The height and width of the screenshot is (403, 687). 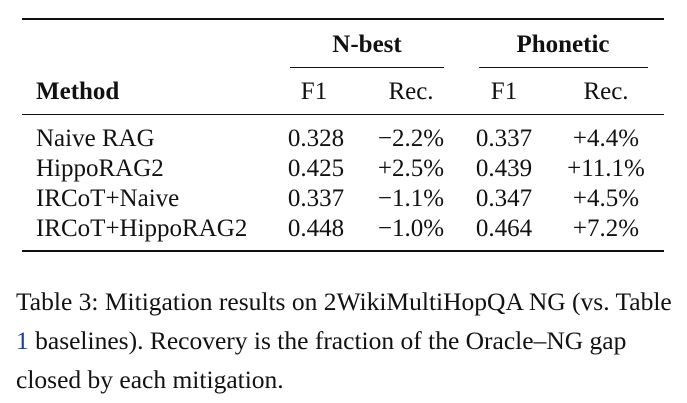 I want to click on table-reference-link: 1, so click(x=22, y=340).